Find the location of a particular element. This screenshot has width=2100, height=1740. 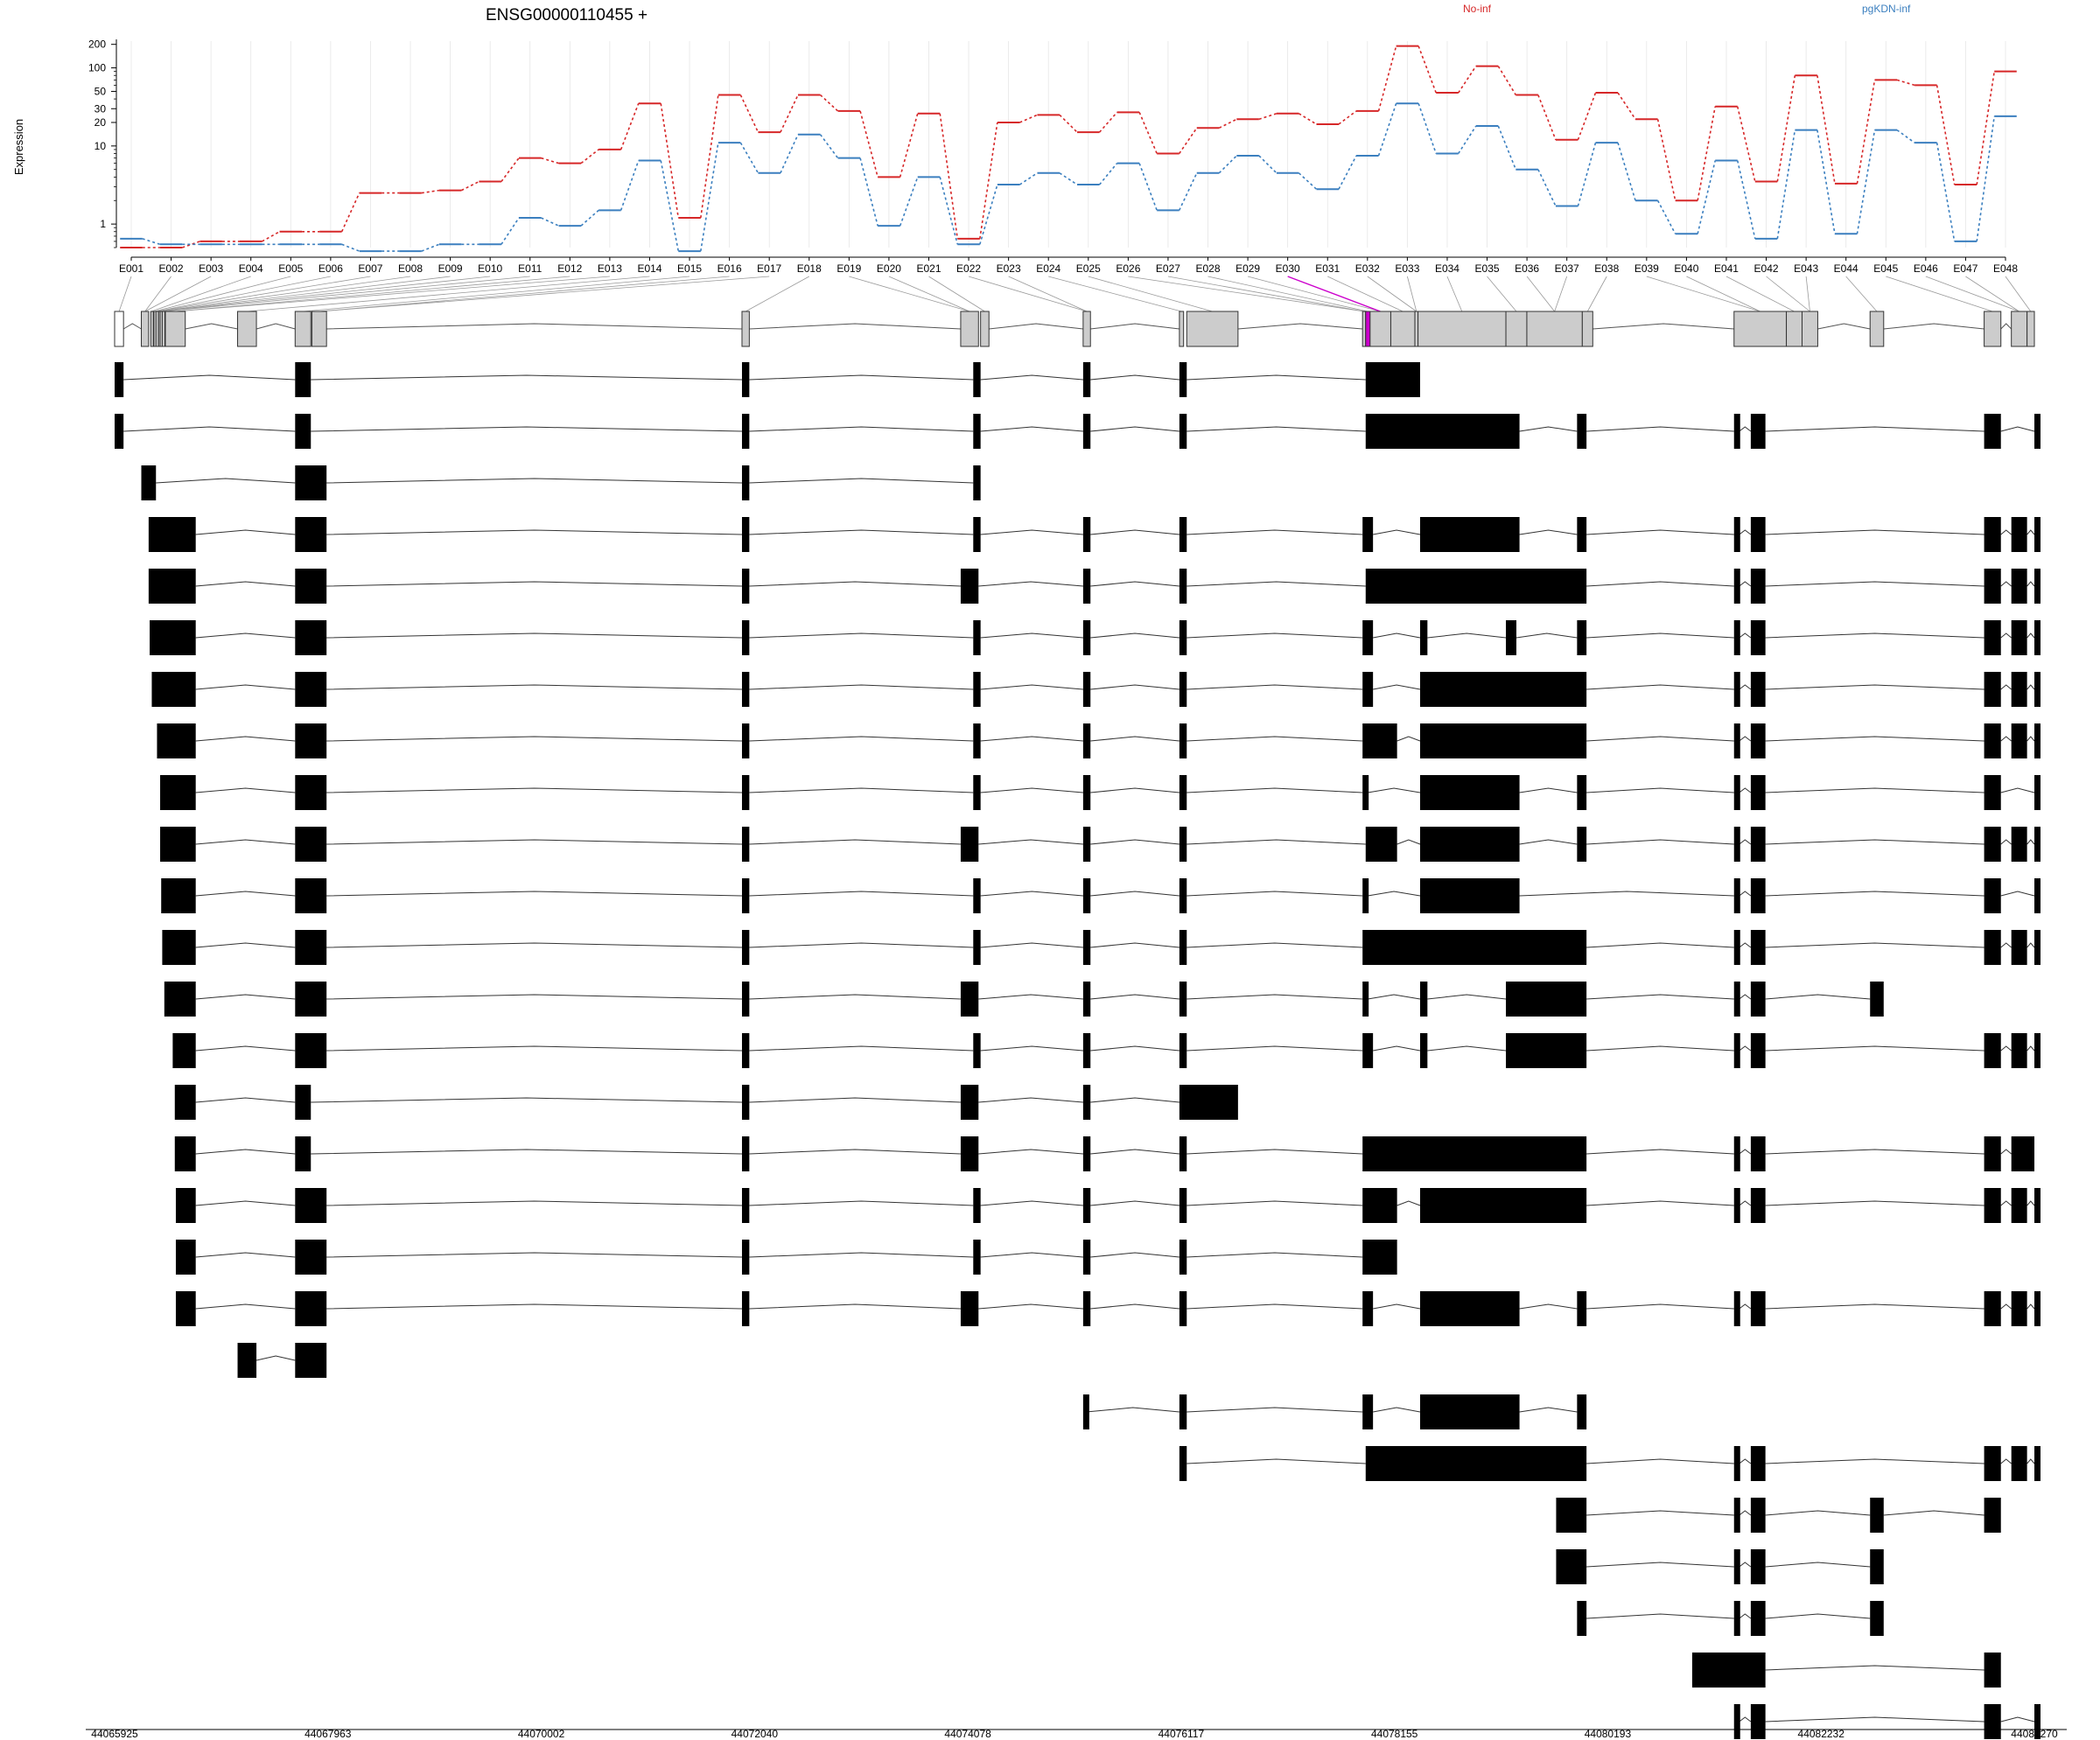

exon-label: E028 is located at coordinates (1207, 268).